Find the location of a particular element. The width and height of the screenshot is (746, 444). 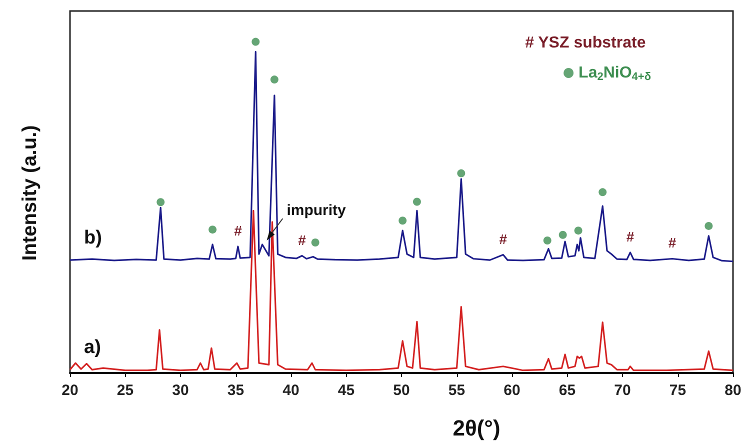

x-tick-label: 20 is located at coordinates (70, 390).